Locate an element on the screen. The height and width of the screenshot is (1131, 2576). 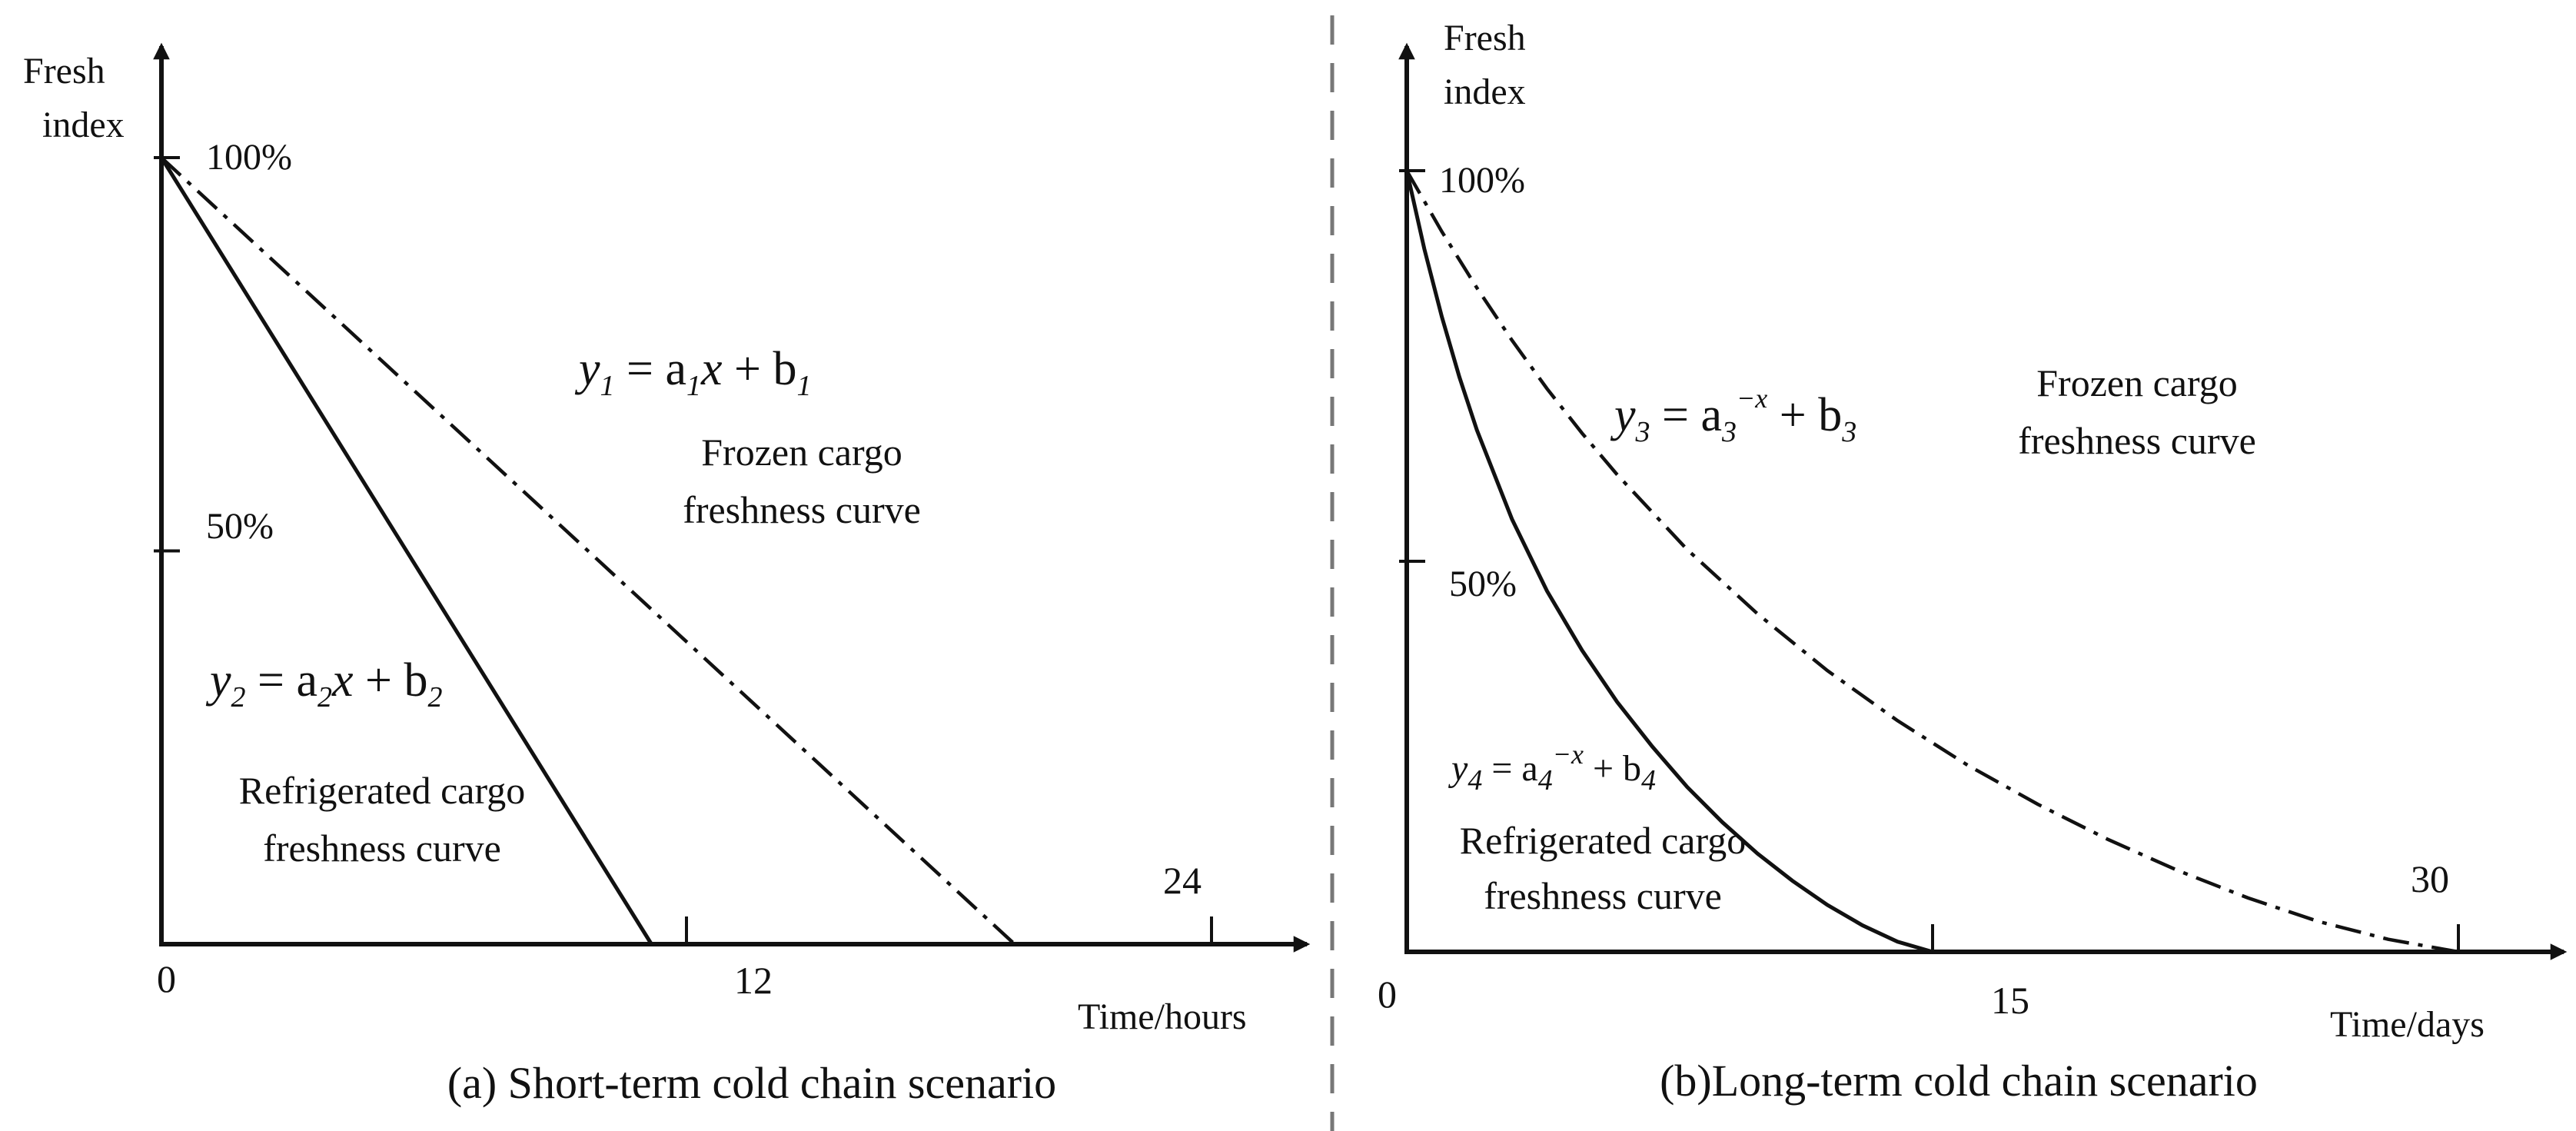
panel-a-refrigerated-curve is located at coordinates (406, 551).